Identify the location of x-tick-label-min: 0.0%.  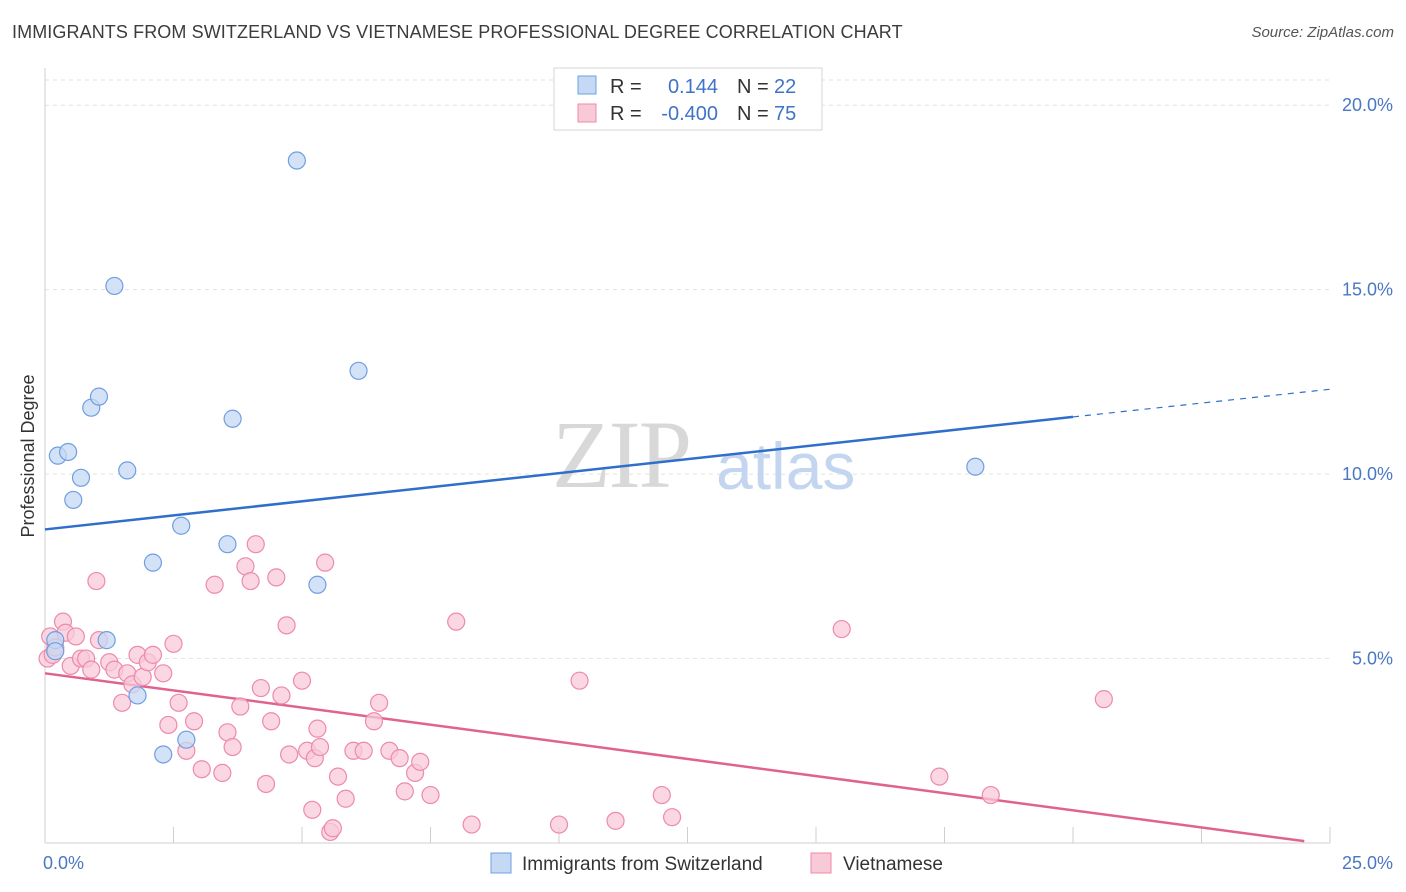
(63, 863).